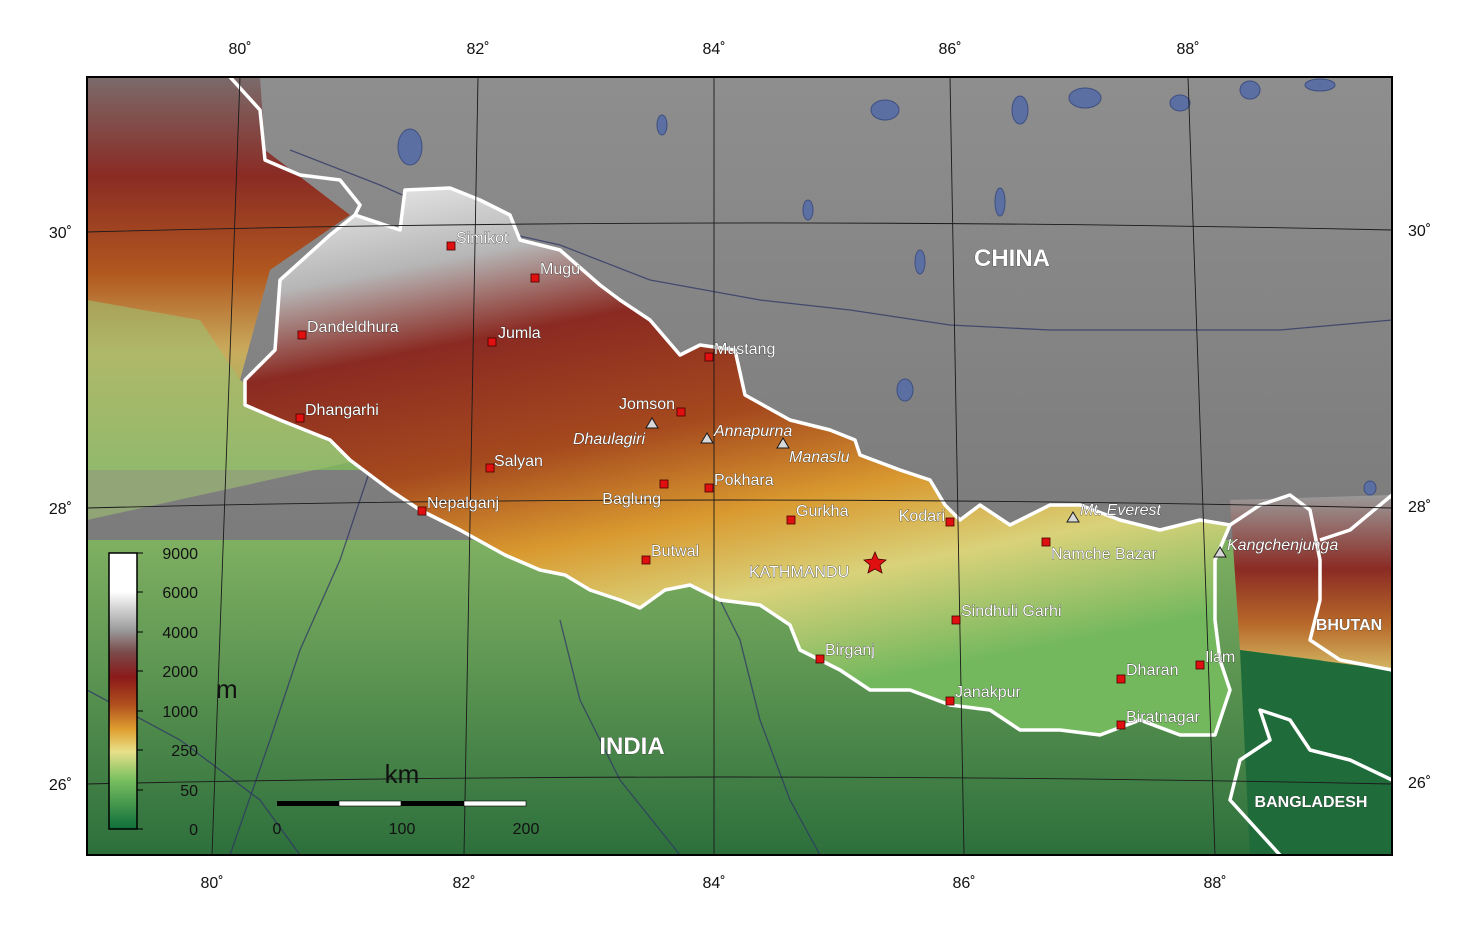 The height and width of the screenshot is (930, 1480). I want to click on country-label-china: CHINA, so click(1012, 258).